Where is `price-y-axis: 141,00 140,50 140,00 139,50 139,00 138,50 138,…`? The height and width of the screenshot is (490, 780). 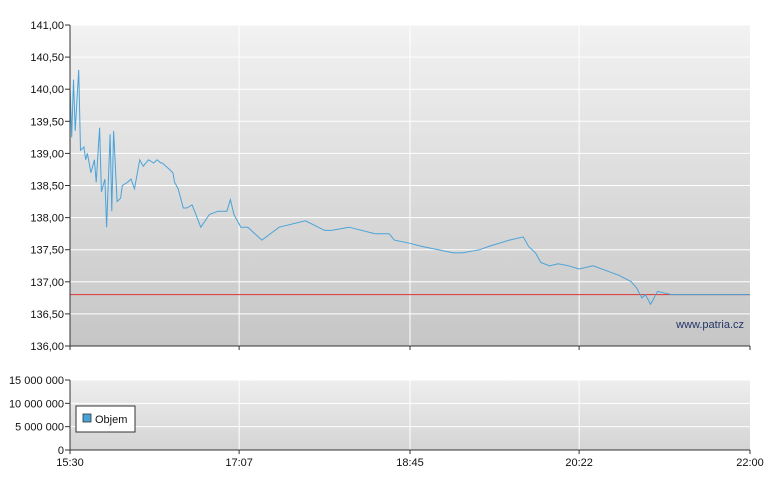 price-y-axis: 141,00 140,50 140,00 139,50 139,00 138,50 138,… is located at coordinates (50, 186).